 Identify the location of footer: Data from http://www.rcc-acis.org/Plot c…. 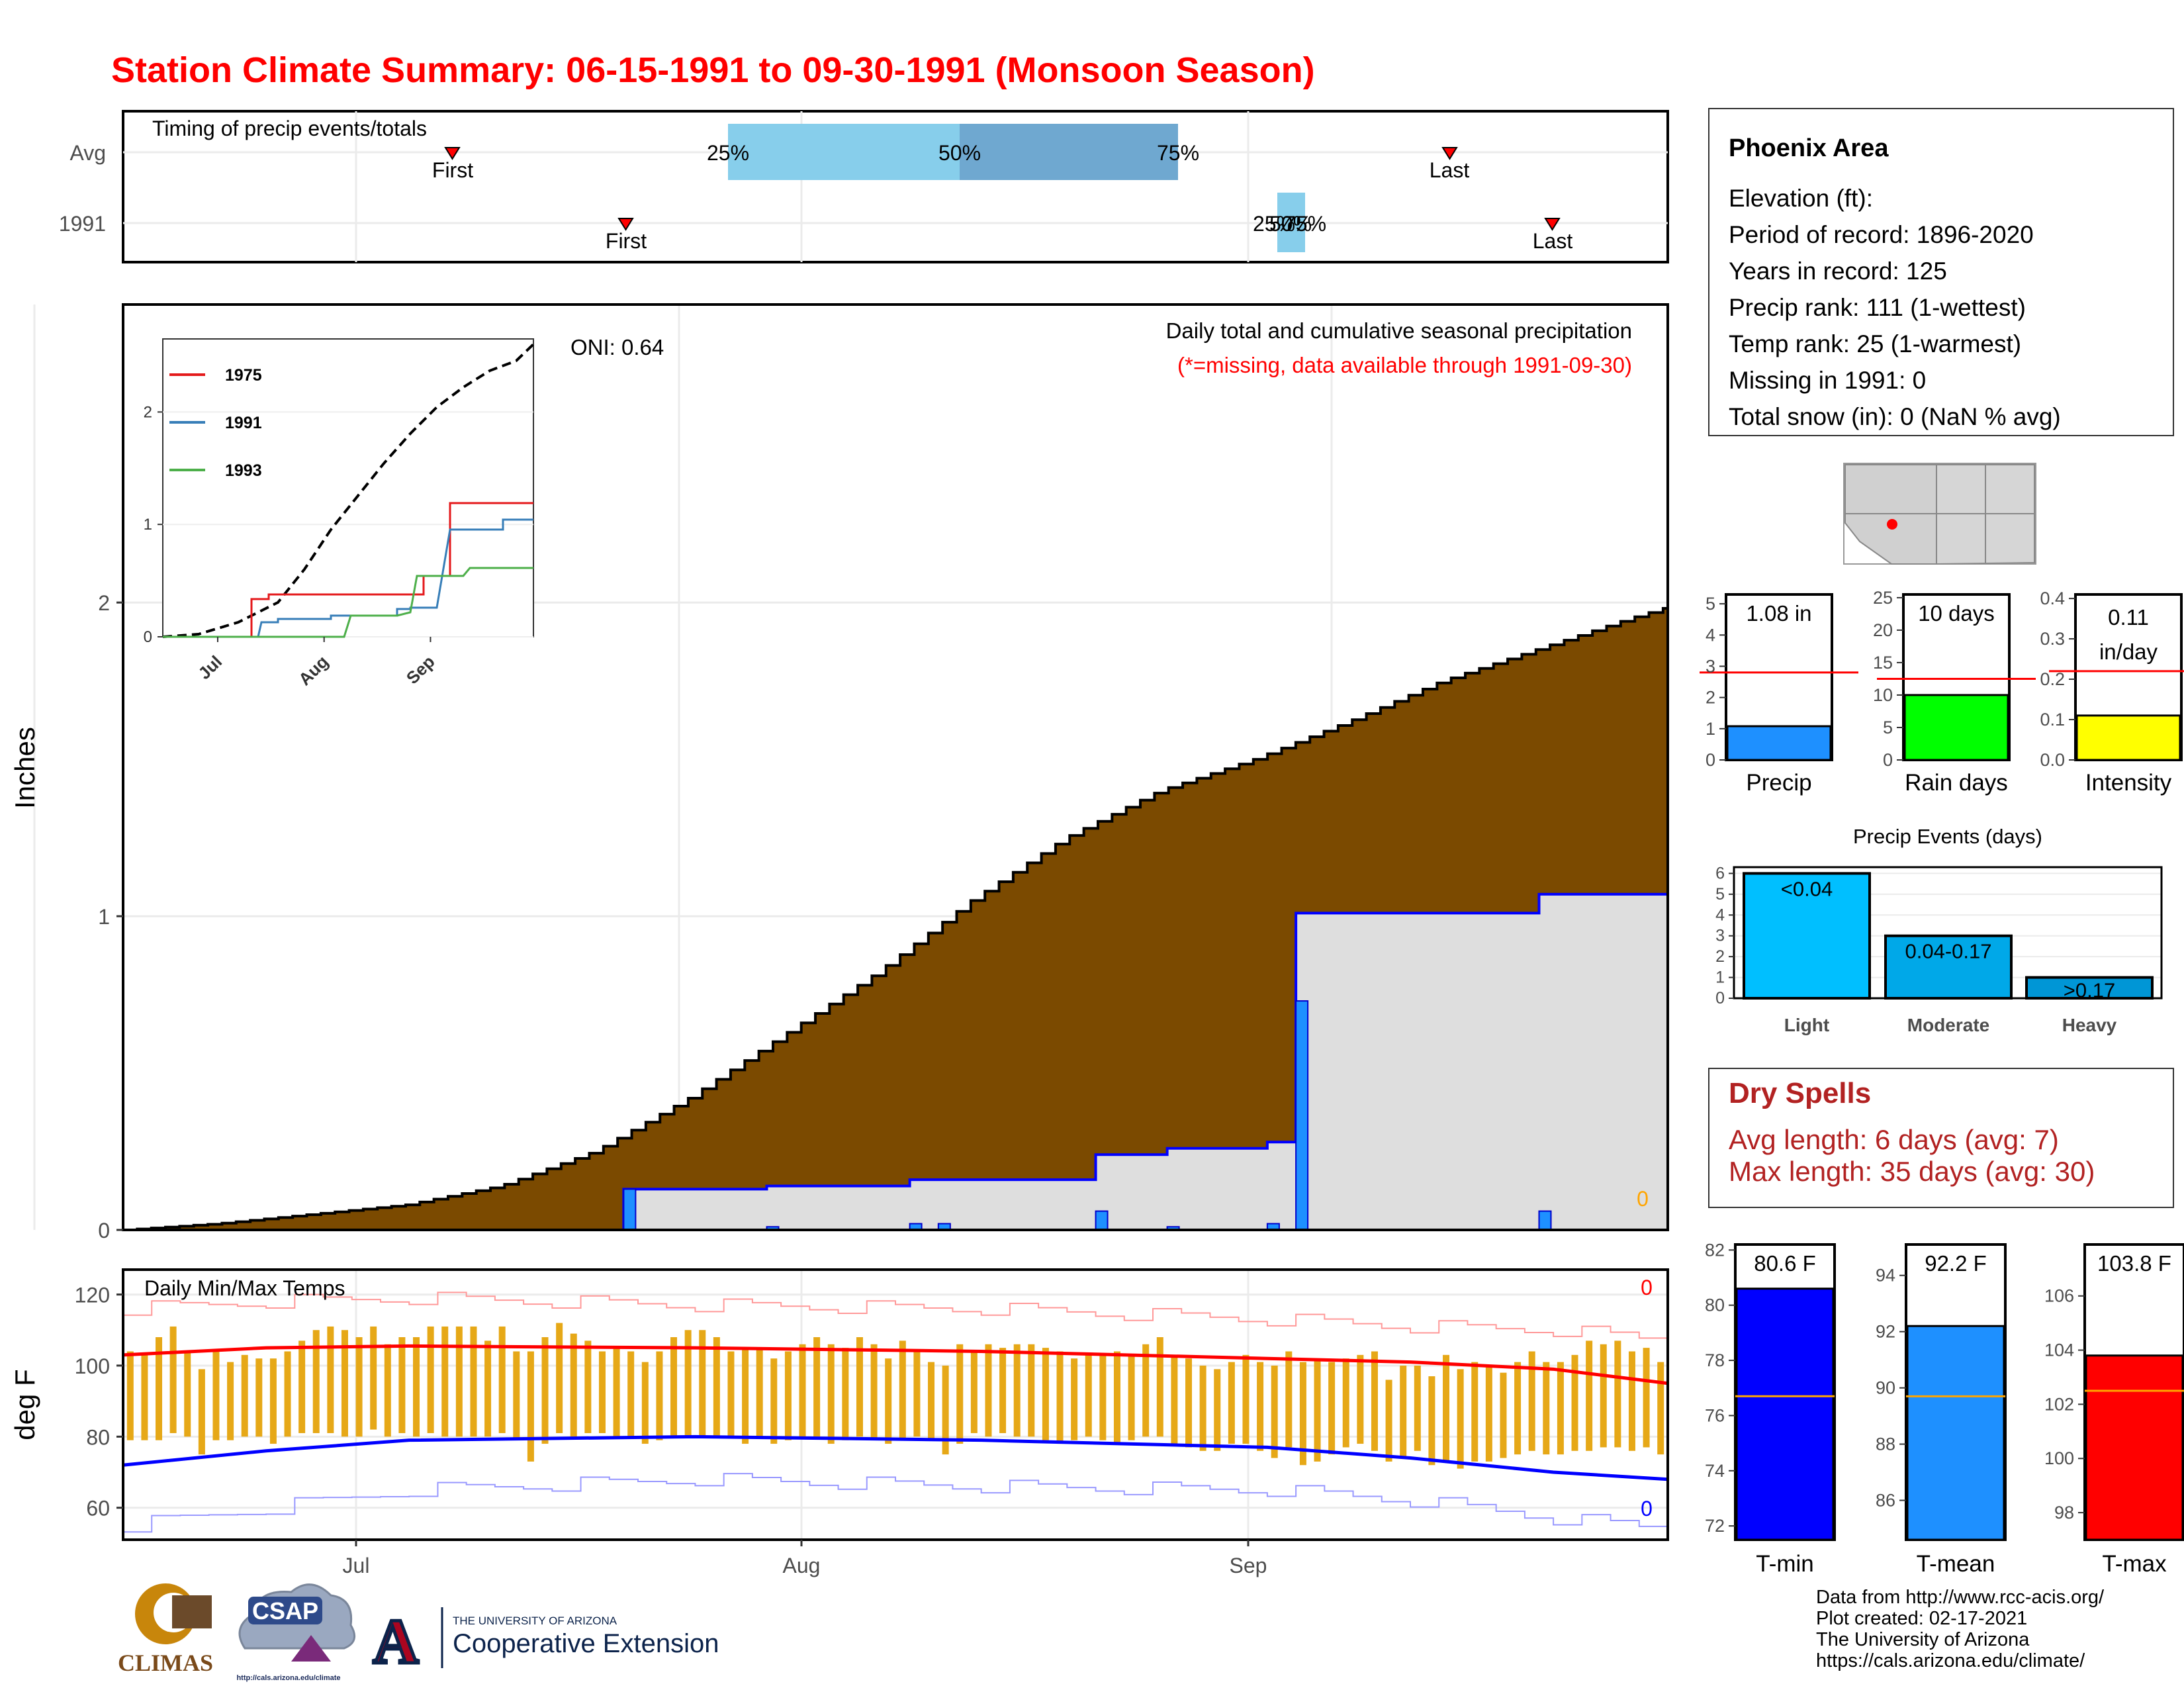
(1960, 1629).